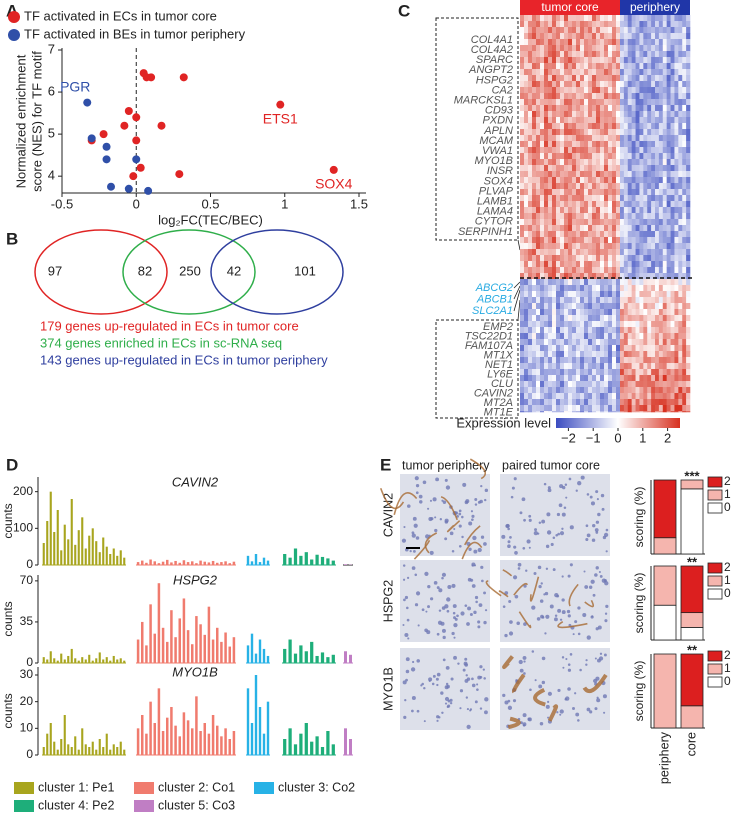 This screenshot has width=732, height=814. I want to click on gene-label: TSC22D1, so click(489, 336).